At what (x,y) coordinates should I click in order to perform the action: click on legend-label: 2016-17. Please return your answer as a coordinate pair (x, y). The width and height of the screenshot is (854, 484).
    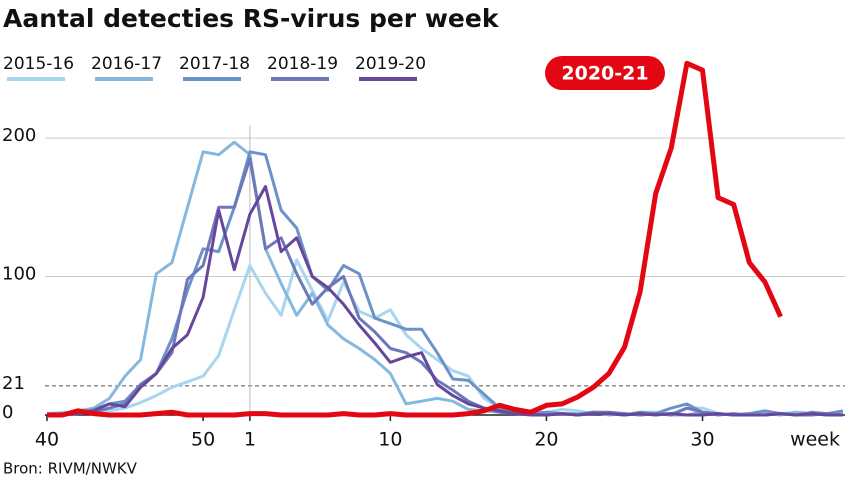
    Looking at the image, I should click on (126, 64).